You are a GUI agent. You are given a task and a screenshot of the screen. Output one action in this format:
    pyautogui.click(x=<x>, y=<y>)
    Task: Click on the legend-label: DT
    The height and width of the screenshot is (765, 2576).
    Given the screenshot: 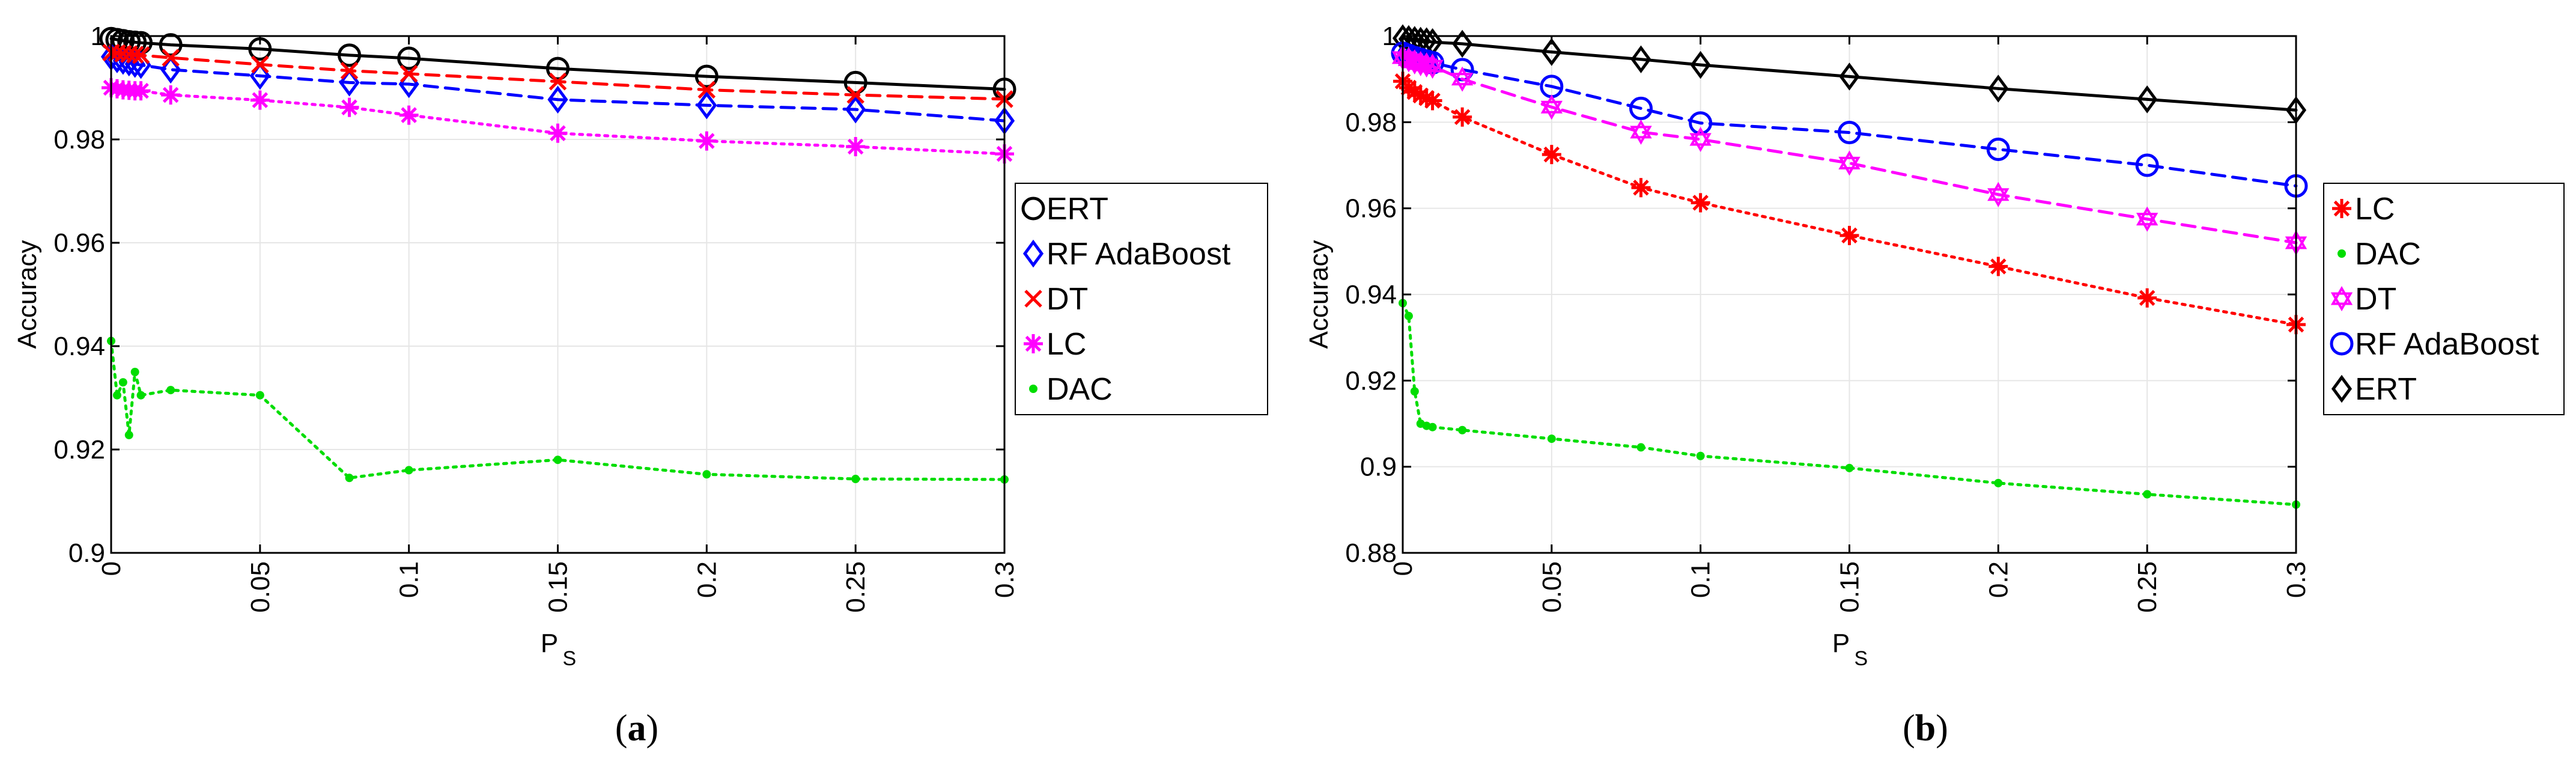 What is the action you would take?
    pyautogui.click(x=1067, y=299)
    